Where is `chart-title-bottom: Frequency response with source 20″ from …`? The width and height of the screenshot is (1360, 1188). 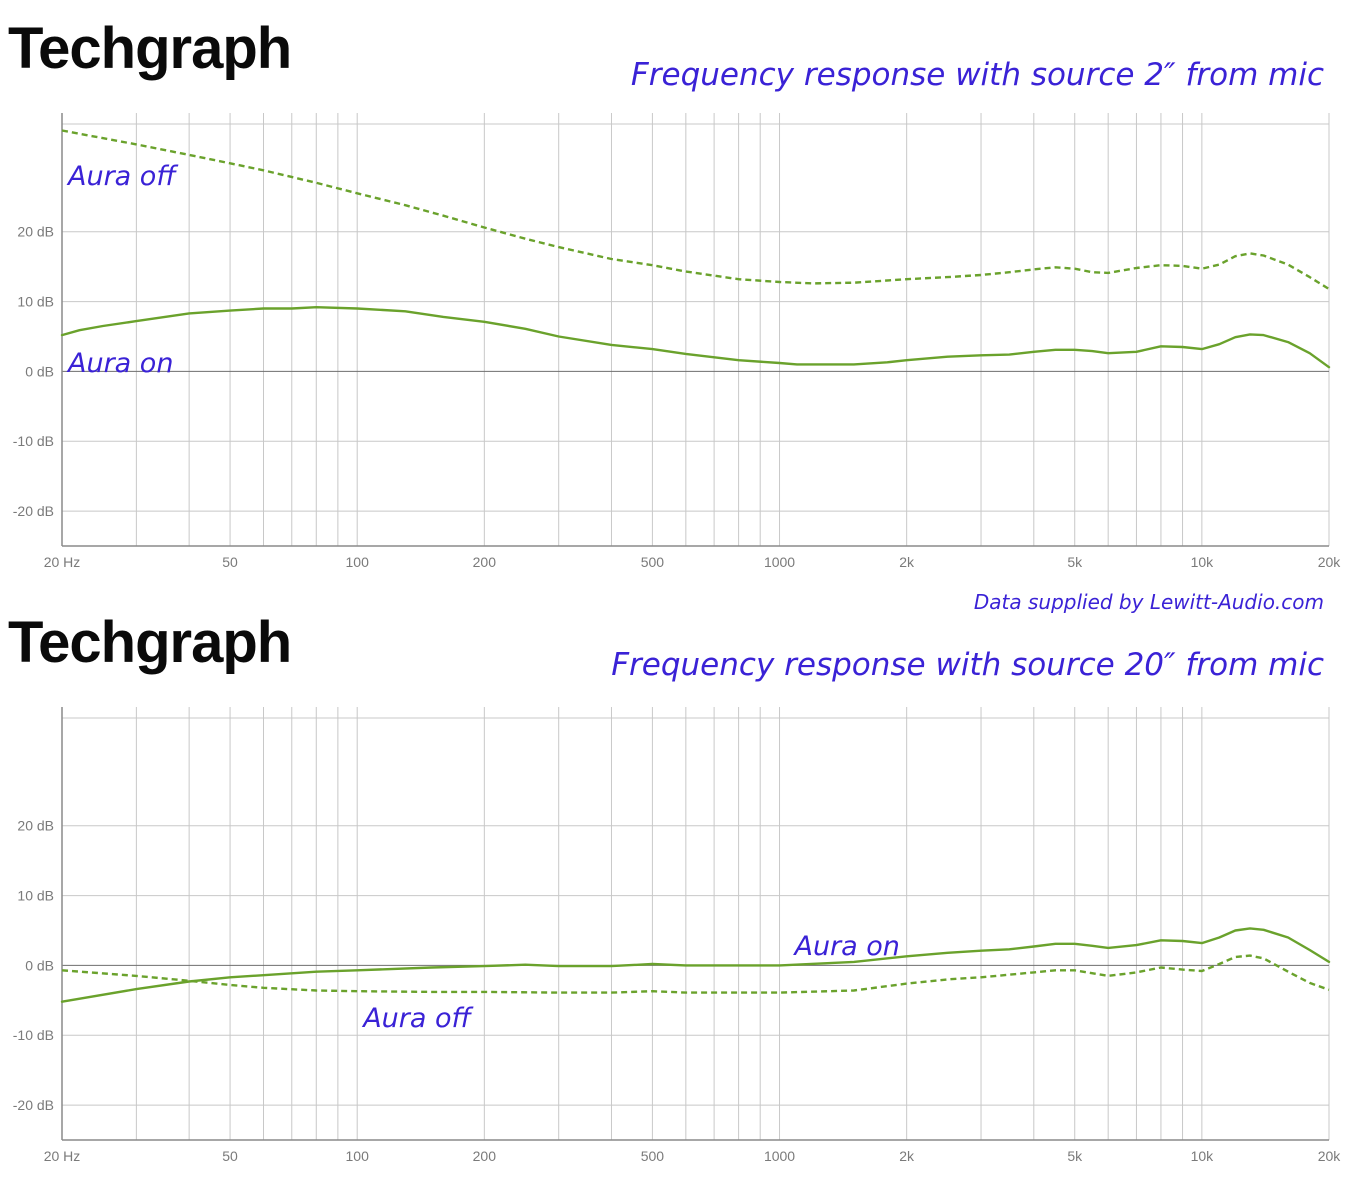 chart-title-bottom: Frequency response with source 20″ from … is located at coordinates (967, 665).